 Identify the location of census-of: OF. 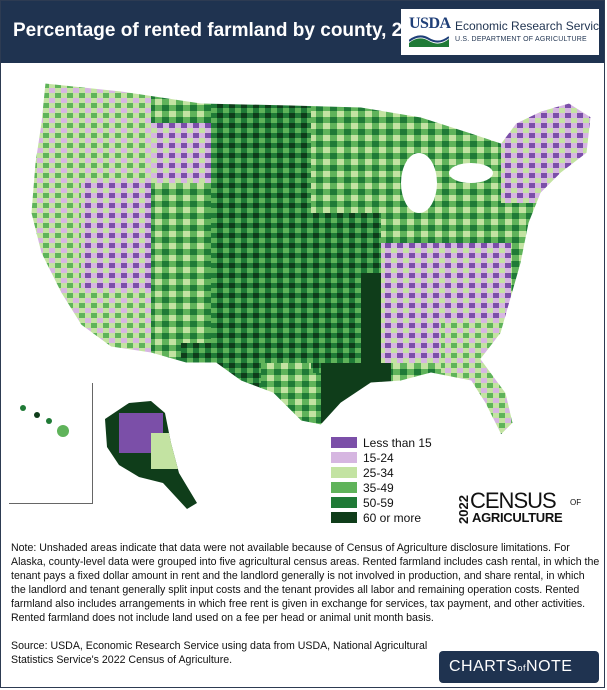
(576, 502).